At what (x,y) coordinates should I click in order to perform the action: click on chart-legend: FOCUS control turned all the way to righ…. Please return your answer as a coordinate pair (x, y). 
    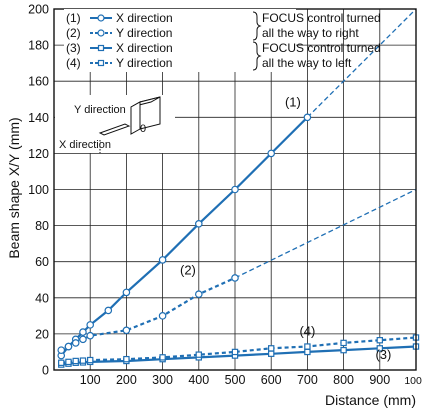
    Looking at the image, I should click on (222, 40).